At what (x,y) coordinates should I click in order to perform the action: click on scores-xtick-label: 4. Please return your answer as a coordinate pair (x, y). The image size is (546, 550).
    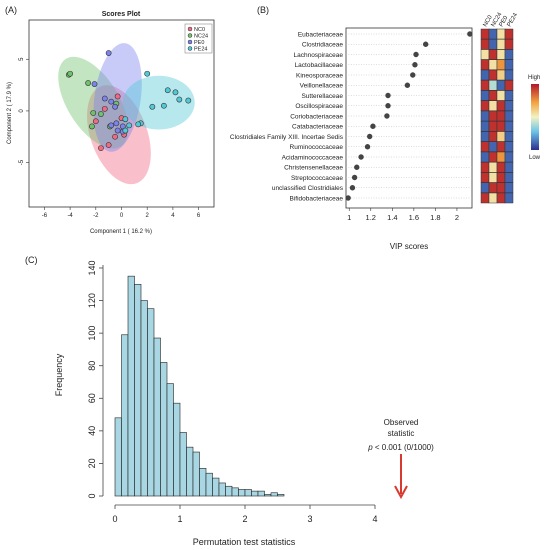
    Looking at the image, I should click on (173, 216).